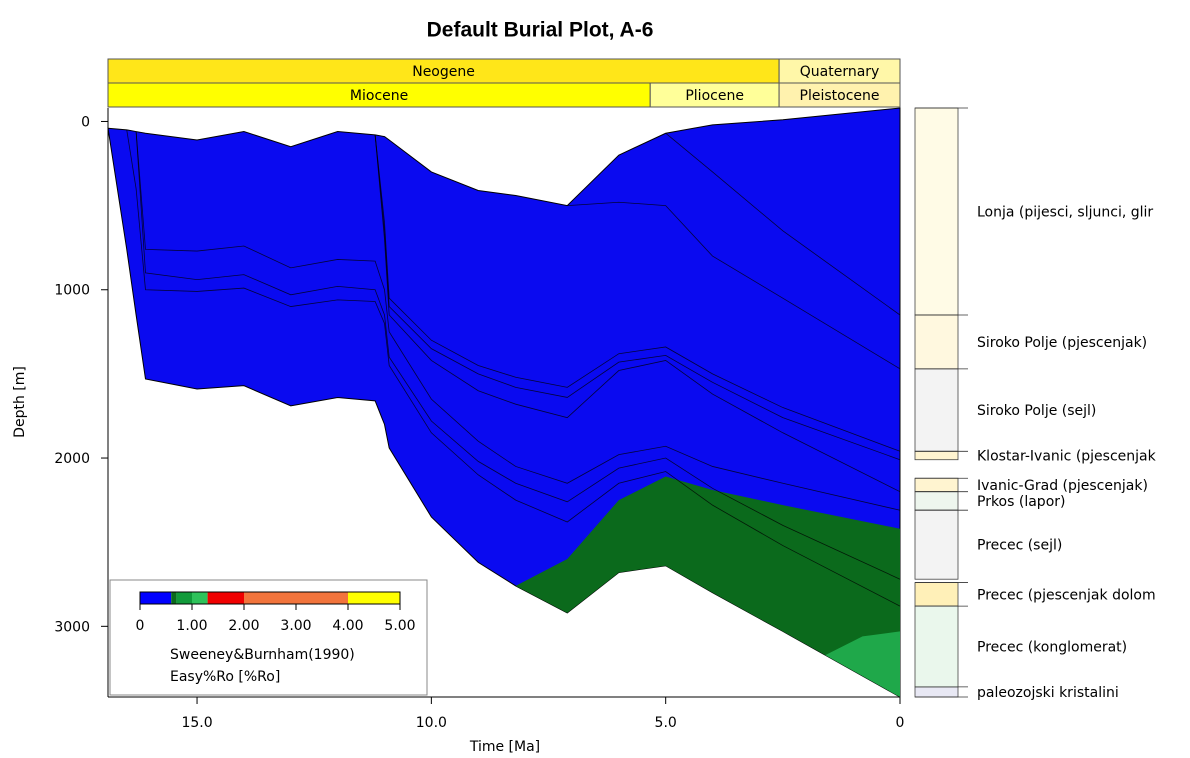  What do you see at coordinates (140, 626) in the screenshot?
I see `colorbar-tick-label: 0` at bounding box center [140, 626].